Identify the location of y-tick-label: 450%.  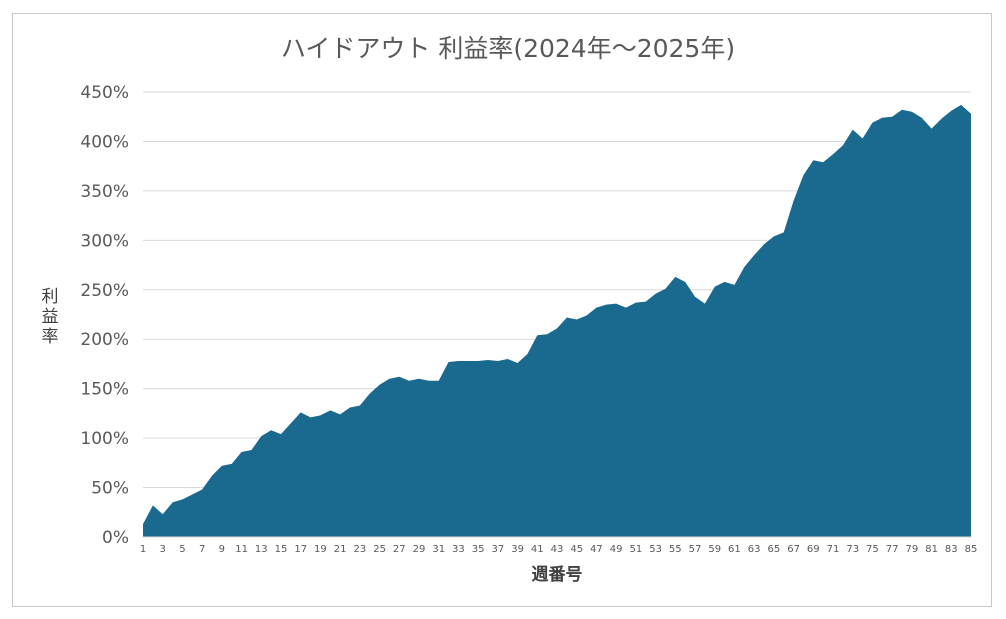
(104, 93).